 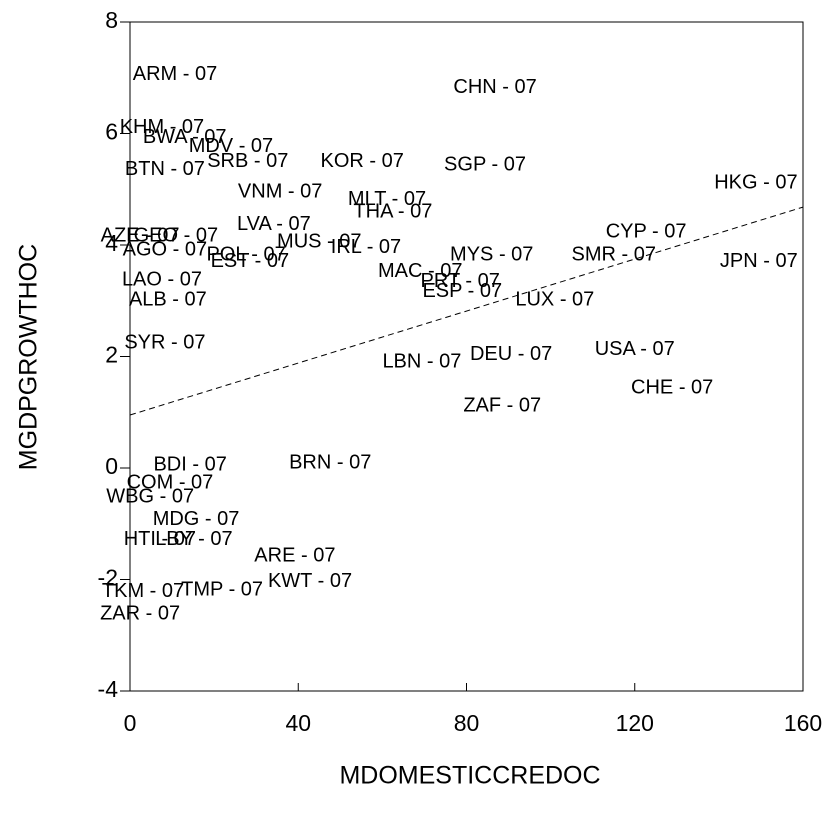 I want to click on point-label: MLT - 07, so click(x=387, y=199).